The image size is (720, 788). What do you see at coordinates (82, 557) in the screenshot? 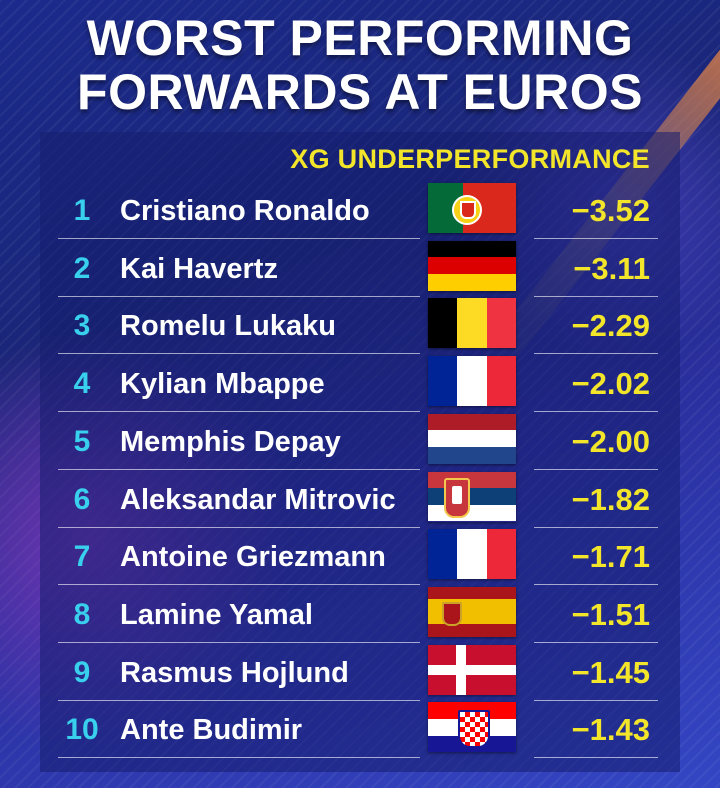
I see `rank-number: 7` at bounding box center [82, 557].